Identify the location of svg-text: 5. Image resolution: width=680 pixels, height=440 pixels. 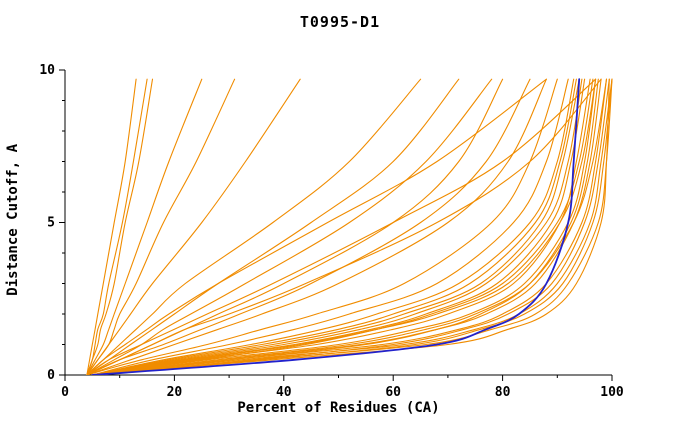
(51, 223).